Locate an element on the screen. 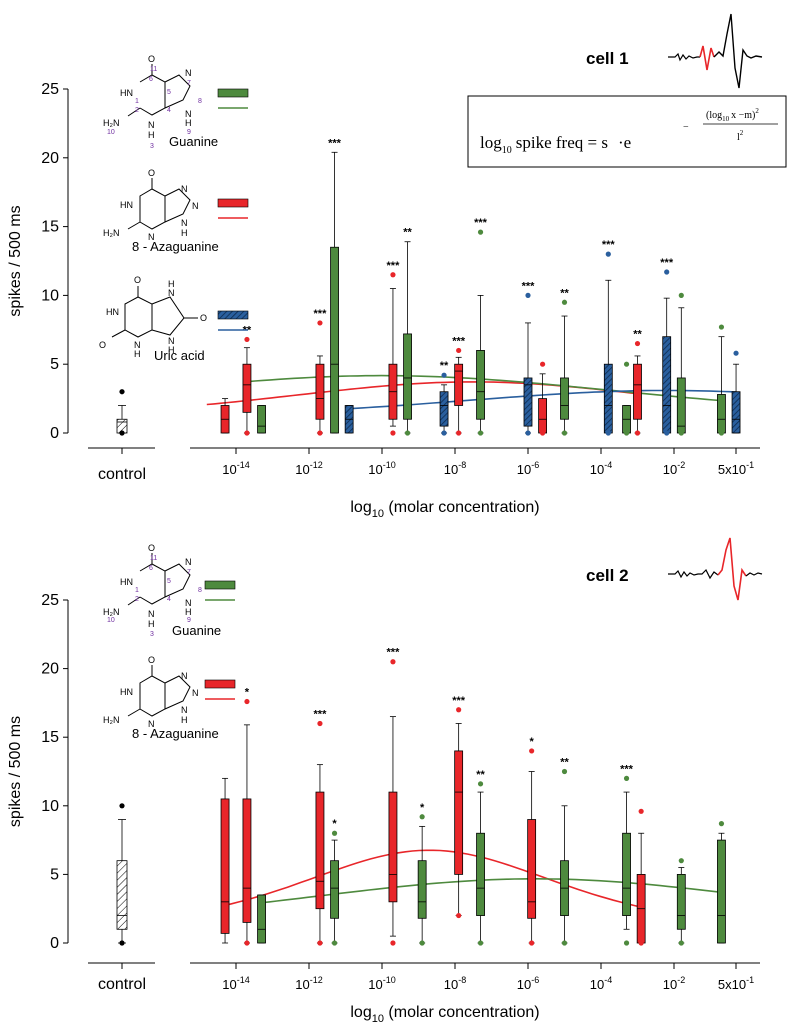  azaguanine-label-2: 8 - Azaguanine is located at coordinates (175, 733).